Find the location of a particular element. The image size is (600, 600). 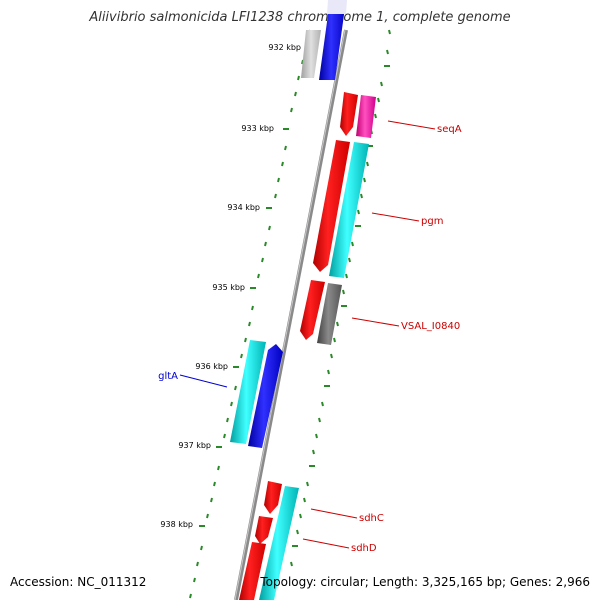

pgm-leader is located at coordinates (395, 217).